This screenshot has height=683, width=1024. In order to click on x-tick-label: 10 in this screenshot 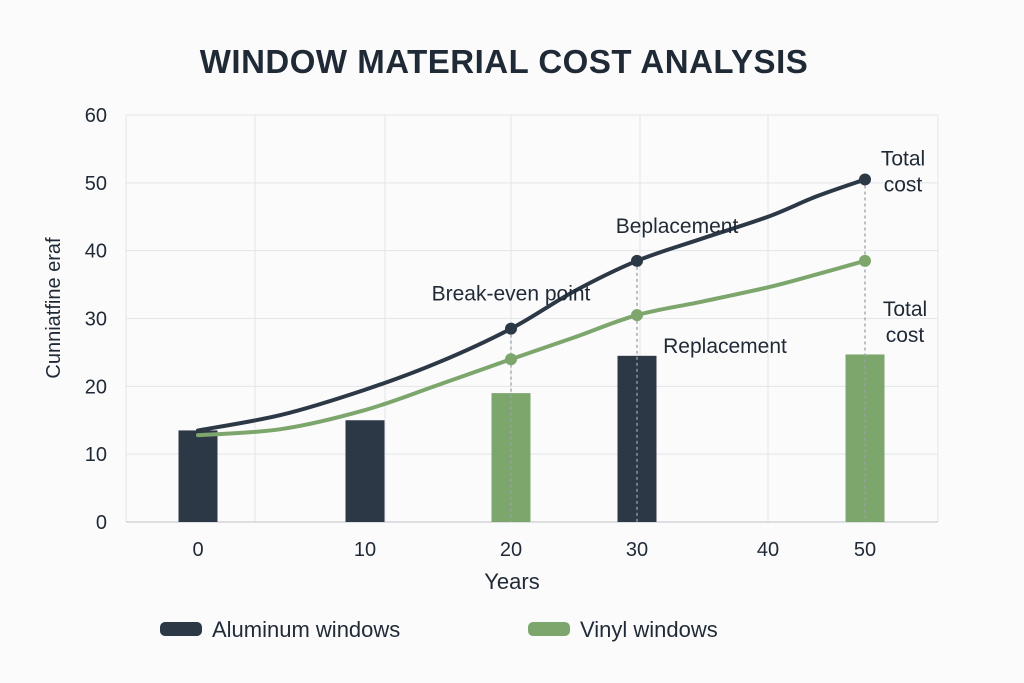, I will do `click(365, 550)`.